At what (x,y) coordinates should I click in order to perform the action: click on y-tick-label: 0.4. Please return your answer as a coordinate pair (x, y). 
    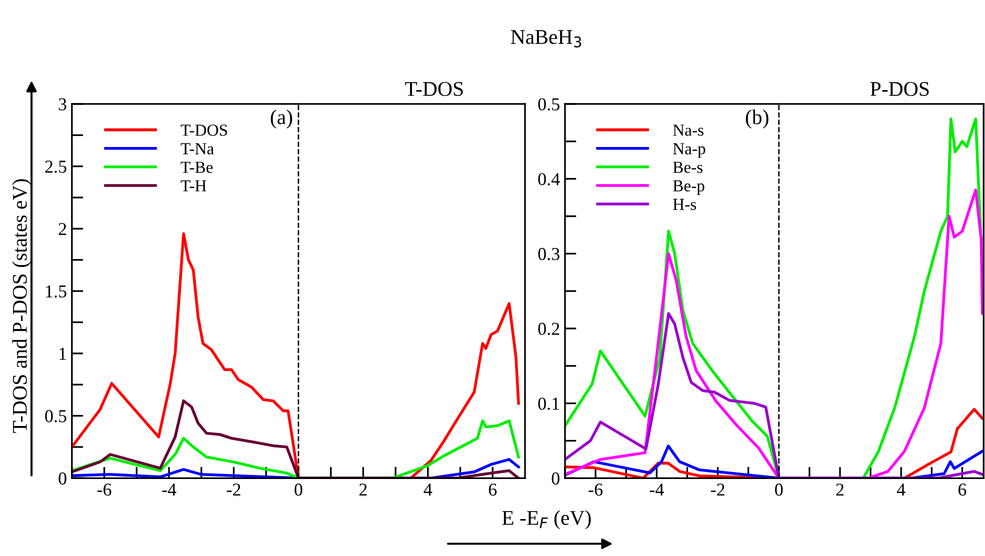
    Looking at the image, I should click on (549, 179).